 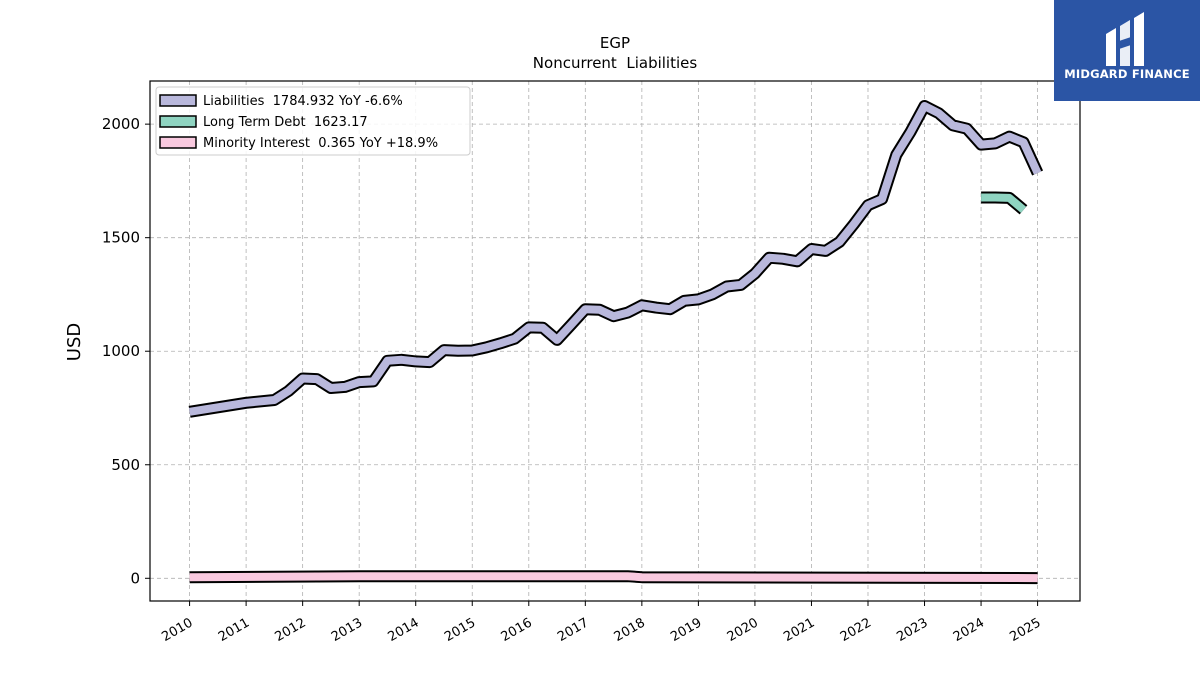 What do you see at coordinates (686, 630) in the screenshot?
I see `x-tick-label: 2019` at bounding box center [686, 630].